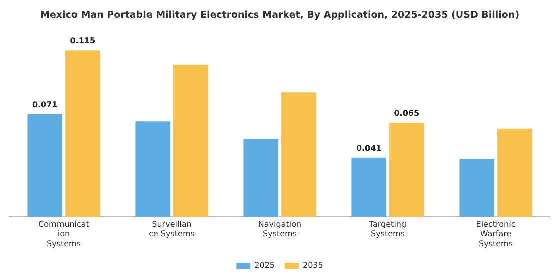 The height and width of the screenshot is (280, 560). I want to click on data-label: 0.041, so click(369, 148).